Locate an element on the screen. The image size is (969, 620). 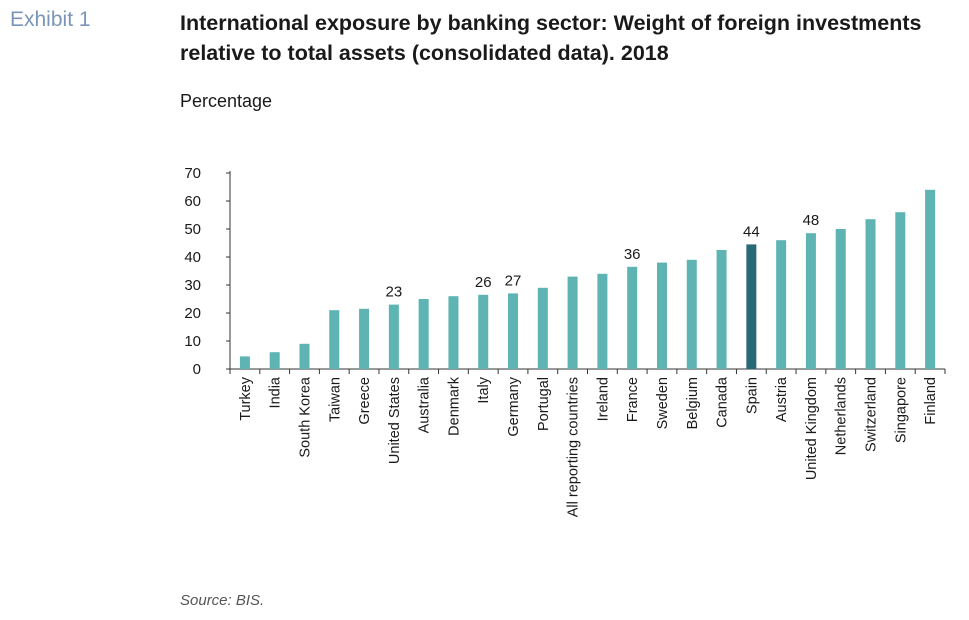
chart-subtitle: Percentage is located at coordinates (226, 101).